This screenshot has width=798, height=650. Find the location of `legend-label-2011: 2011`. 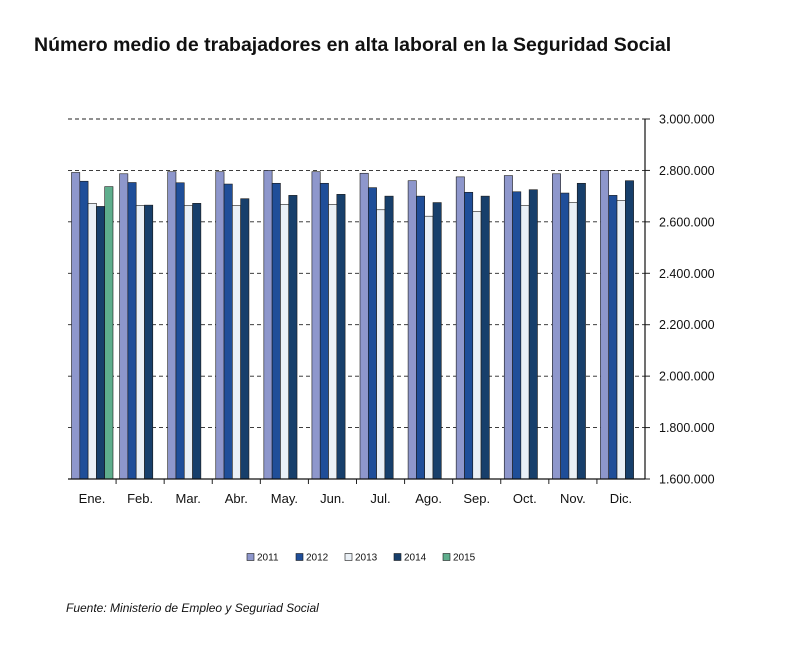

legend-label-2011: 2011 is located at coordinates (268, 558).